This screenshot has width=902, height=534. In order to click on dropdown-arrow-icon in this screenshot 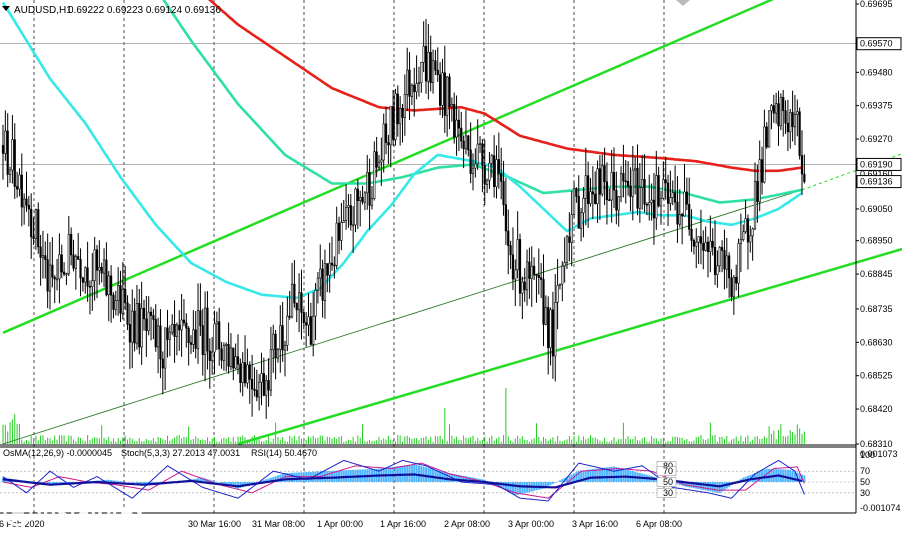, I will do `click(6, 8)`.